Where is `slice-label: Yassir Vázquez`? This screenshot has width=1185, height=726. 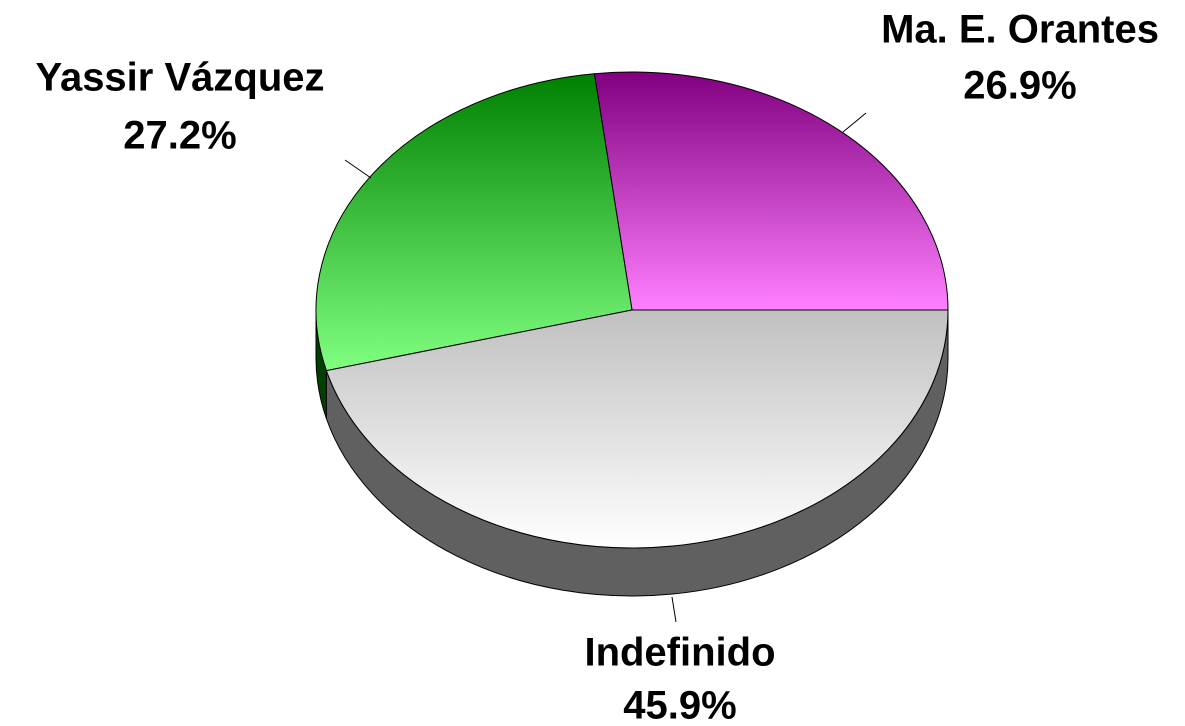 slice-label: Yassir Vázquez is located at coordinates (179, 78).